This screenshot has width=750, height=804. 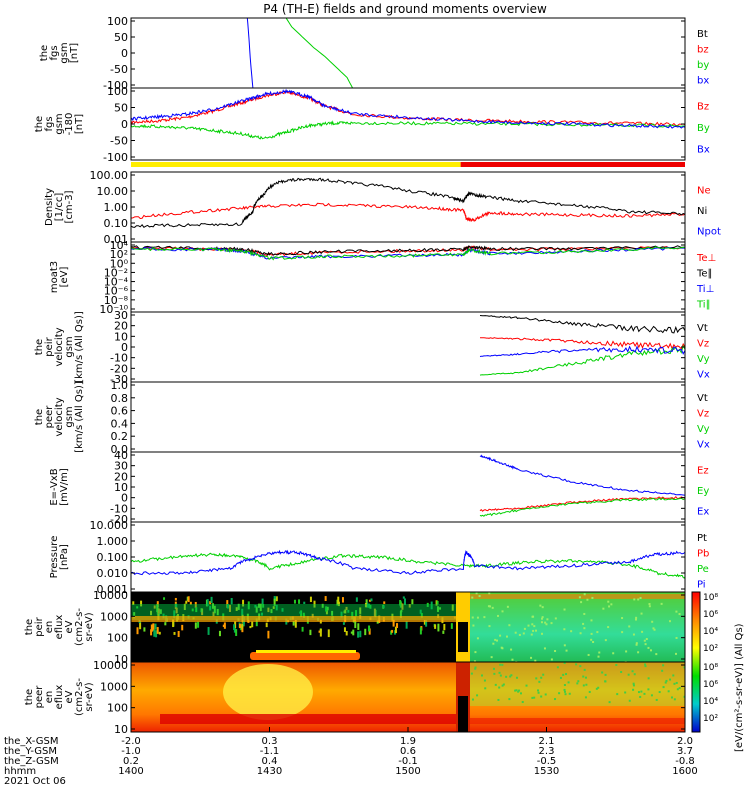 What do you see at coordinates (408, 250) in the screenshot?
I see `series-line-Te∥` at bounding box center [408, 250].